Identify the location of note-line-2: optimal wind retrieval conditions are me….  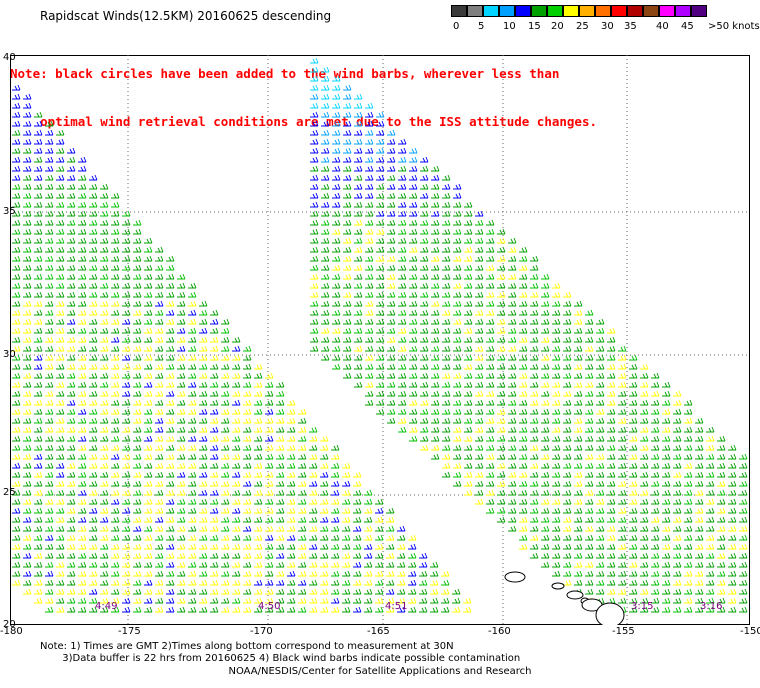
(303, 121).